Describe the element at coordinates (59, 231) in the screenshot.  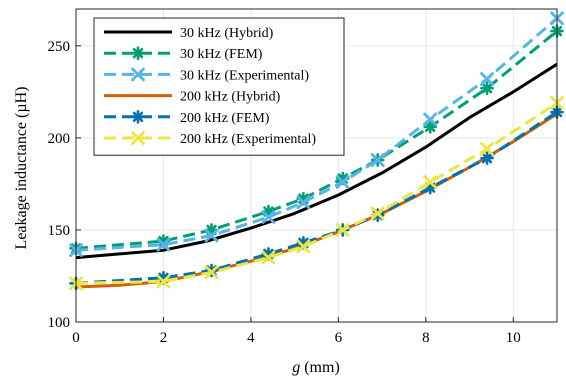
I see `y-tick-label: 150` at that location.